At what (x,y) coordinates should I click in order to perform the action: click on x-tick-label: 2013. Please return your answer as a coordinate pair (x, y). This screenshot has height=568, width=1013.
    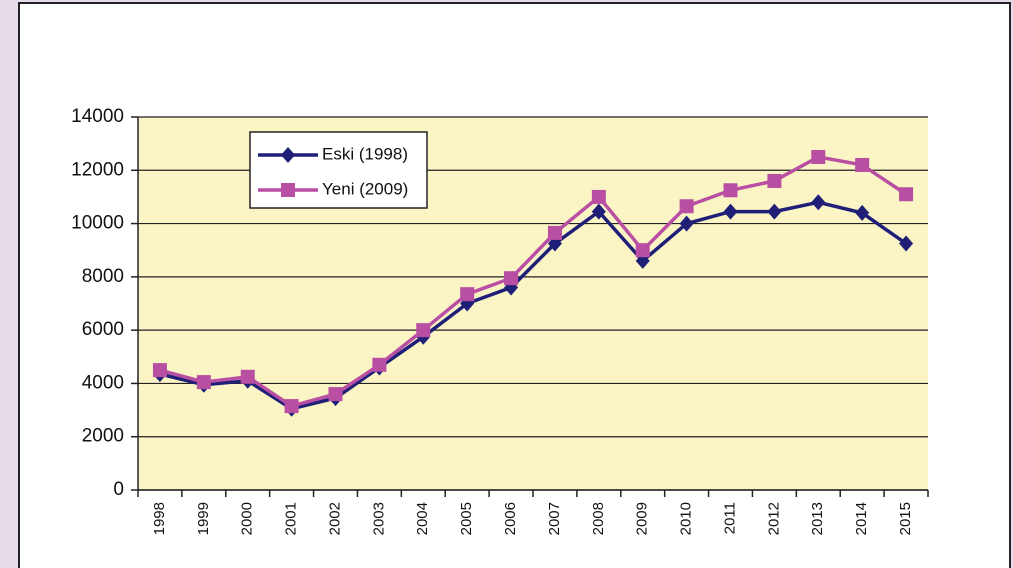
    Looking at the image, I should click on (817, 518).